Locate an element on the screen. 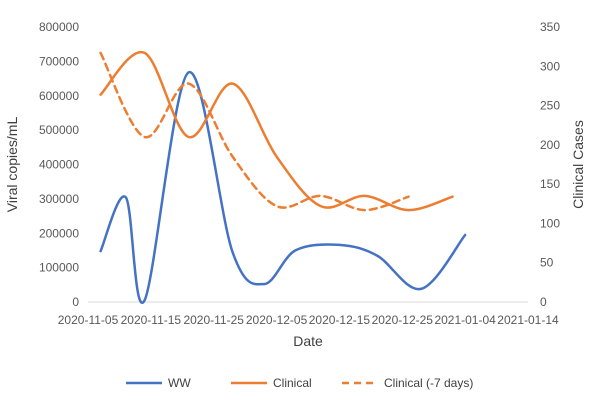 The image size is (600, 405). y-left-tick-label: 600000 is located at coordinates (59, 96).